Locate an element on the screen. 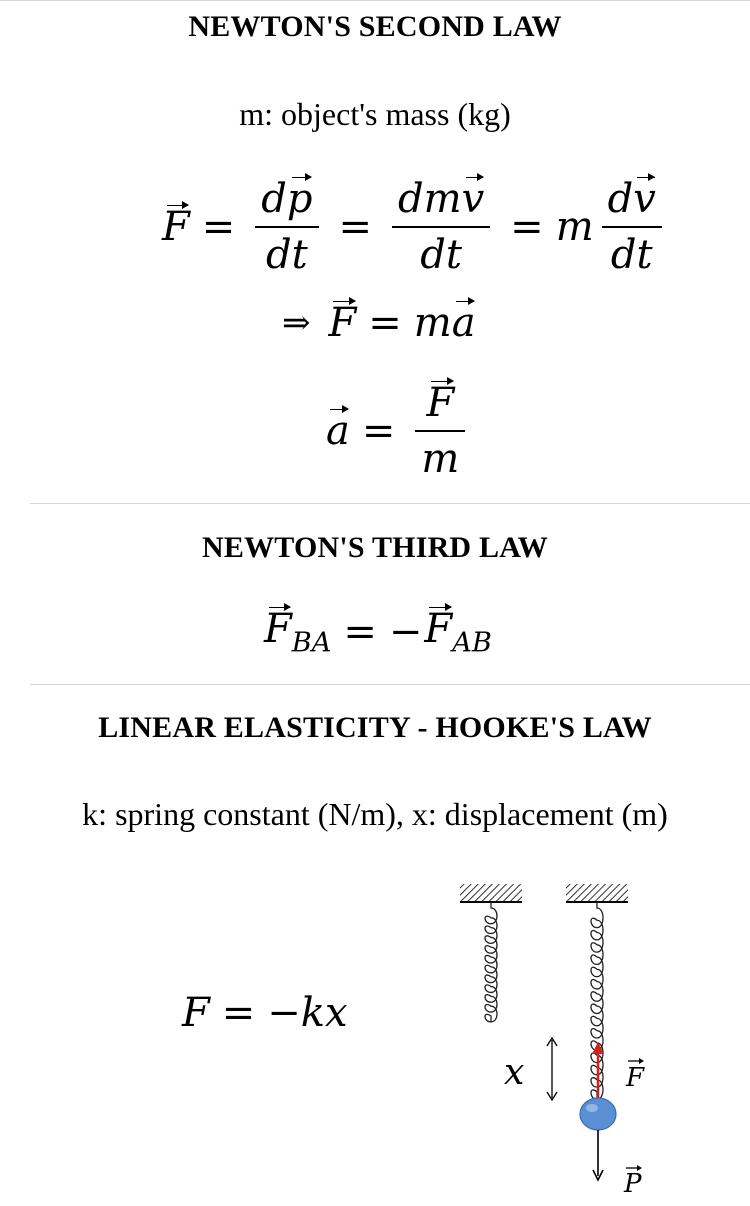 Image resolution: width=750 pixels, height=1206 pixels. svg-text: P is located at coordinates (632, 1184).